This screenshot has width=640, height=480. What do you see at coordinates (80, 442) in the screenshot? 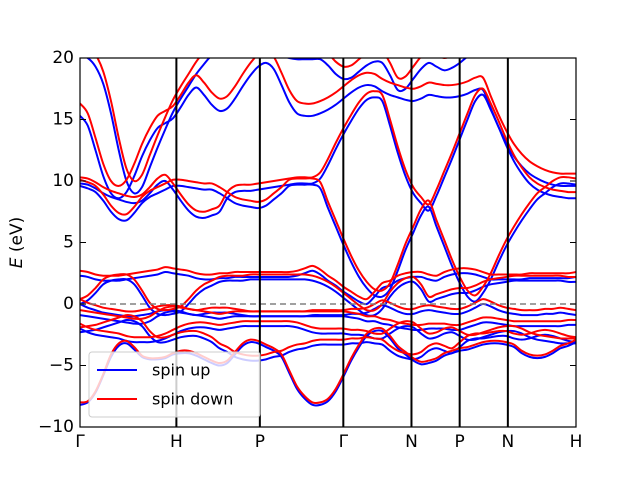
I see `x-tick-label-0: Γ` at bounding box center [80, 442].